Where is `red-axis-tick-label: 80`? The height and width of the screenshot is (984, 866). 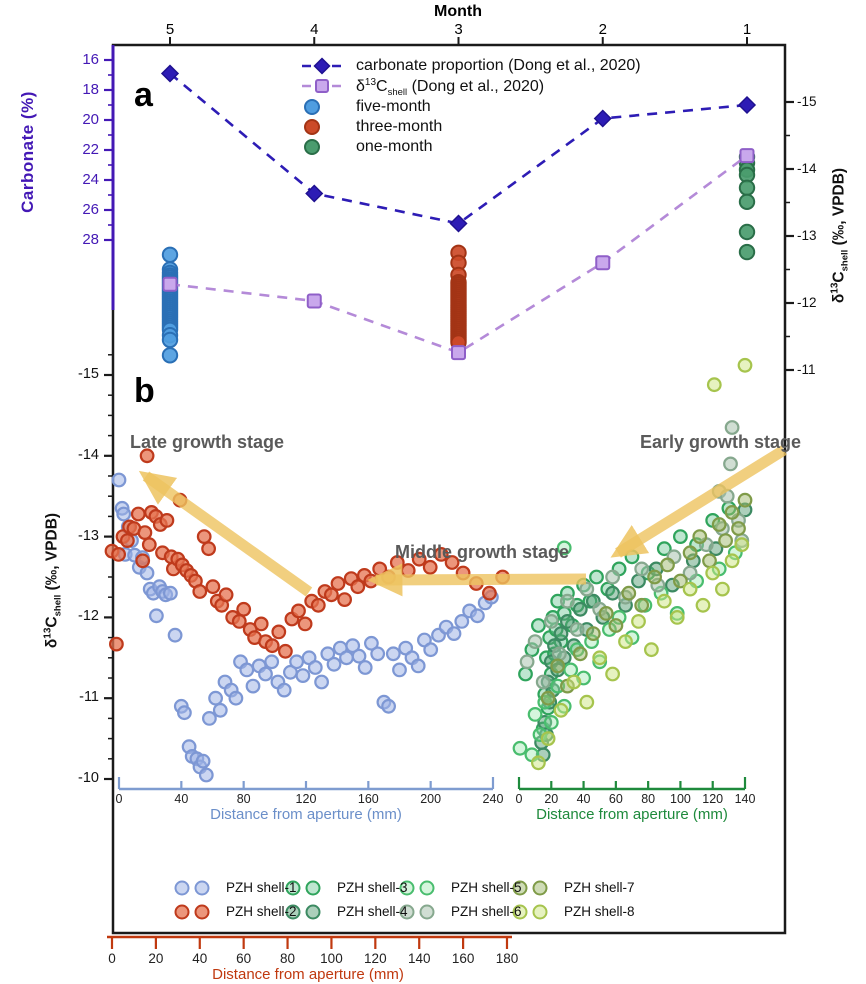
red-axis-tick-label: 80 is located at coordinates (288, 958).